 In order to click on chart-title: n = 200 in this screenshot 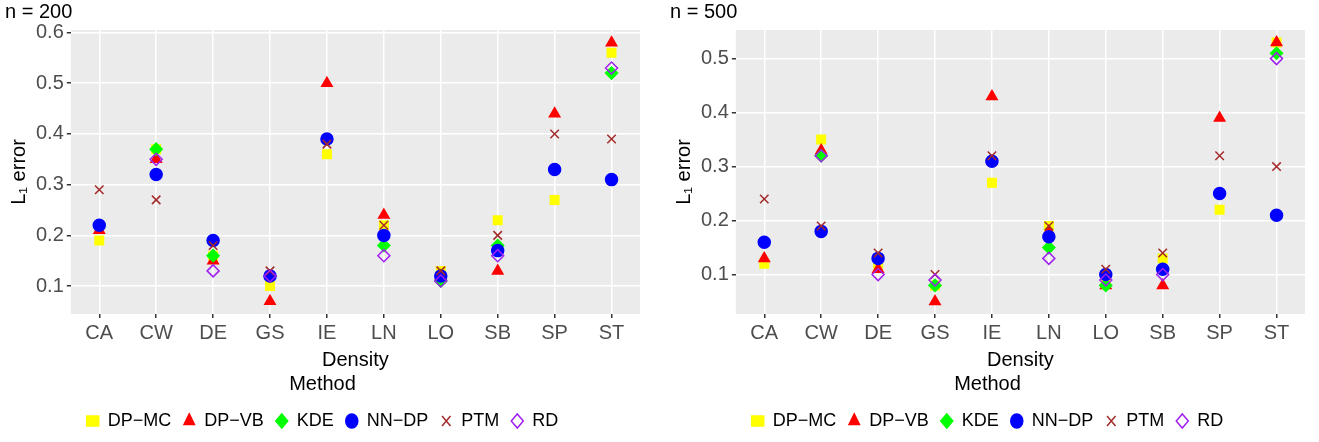, I will do `click(39, 11)`.